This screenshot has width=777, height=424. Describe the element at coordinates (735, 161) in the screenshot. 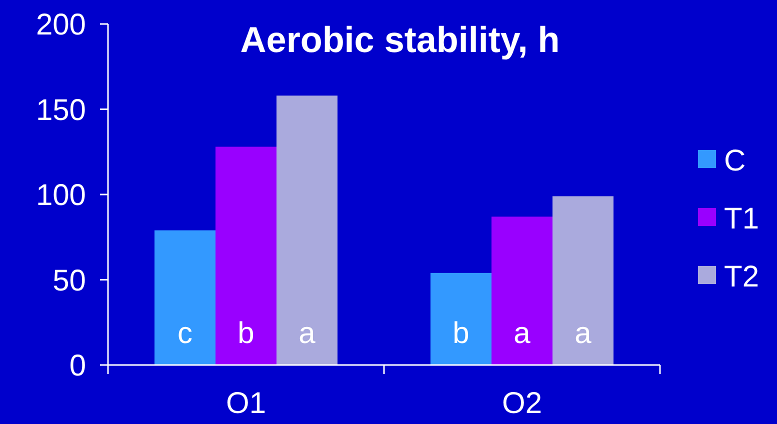

I see `legend-label: C` at that location.